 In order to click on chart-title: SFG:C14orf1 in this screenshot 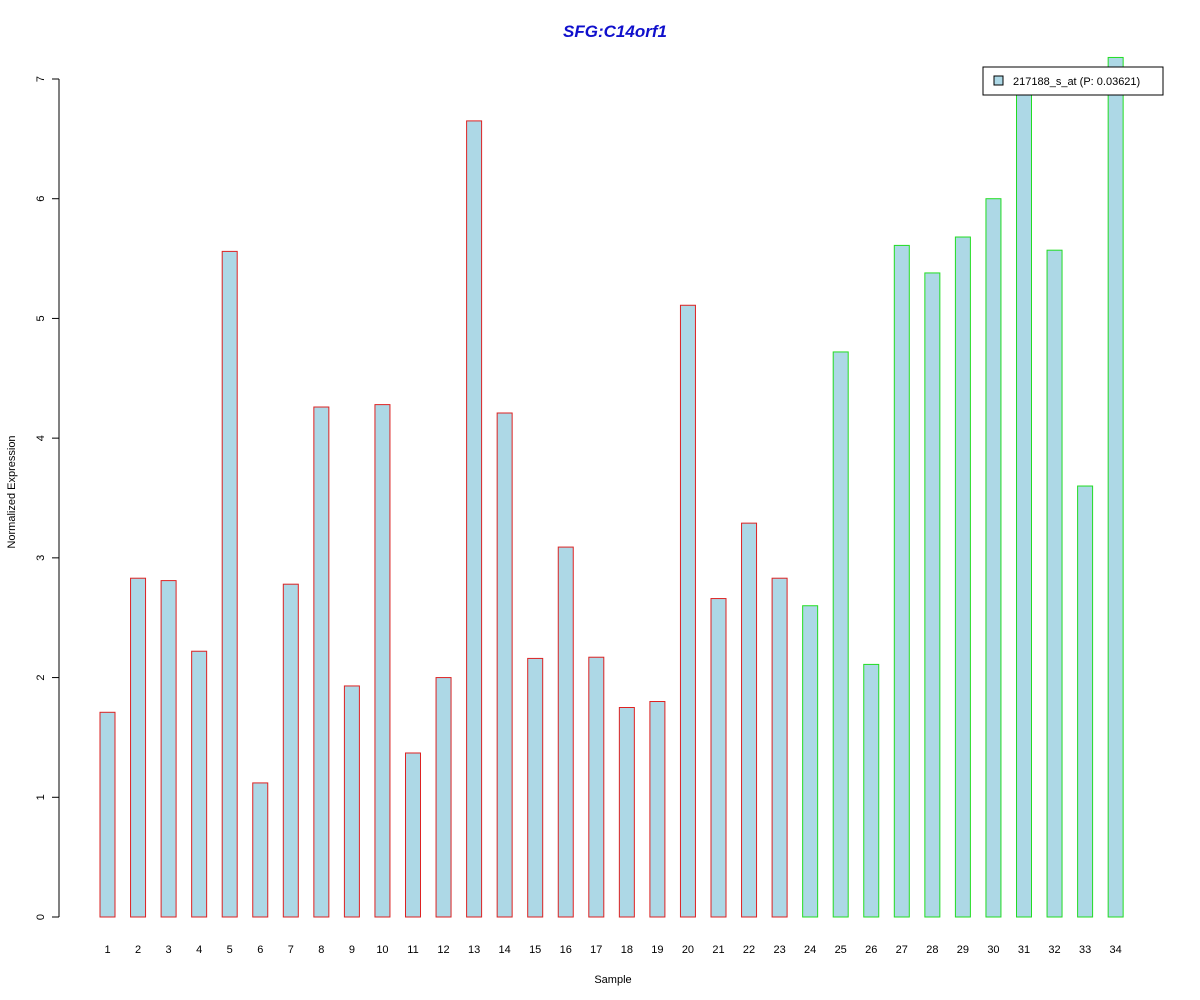, I will do `click(615, 31)`.